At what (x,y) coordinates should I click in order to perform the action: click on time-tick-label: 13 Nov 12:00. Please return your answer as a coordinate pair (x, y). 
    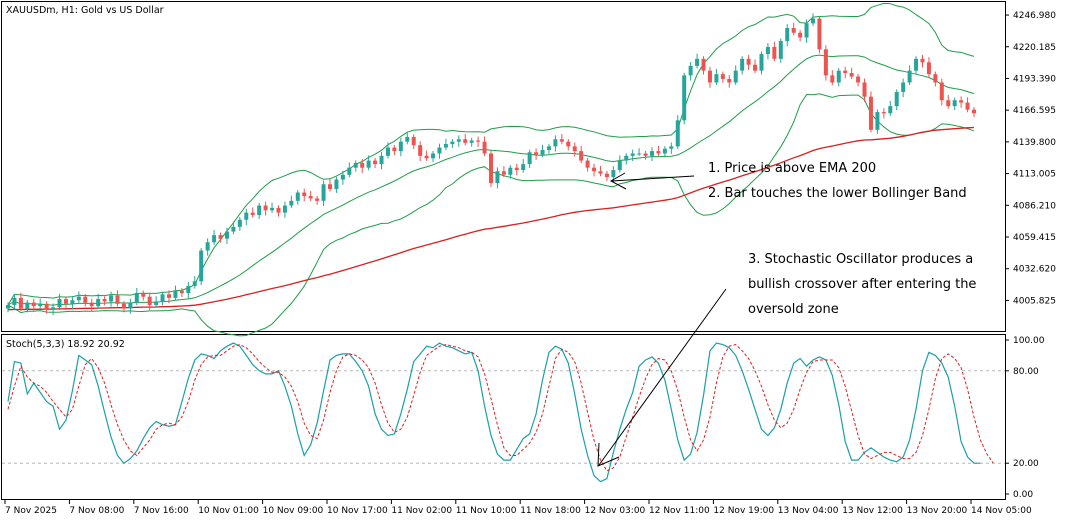
    Looking at the image, I should click on (872, 511).